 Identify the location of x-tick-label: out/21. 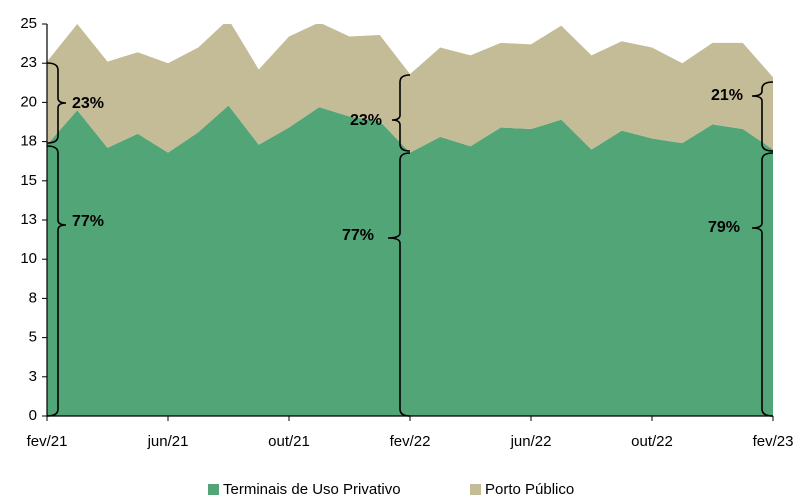
(289, 441).